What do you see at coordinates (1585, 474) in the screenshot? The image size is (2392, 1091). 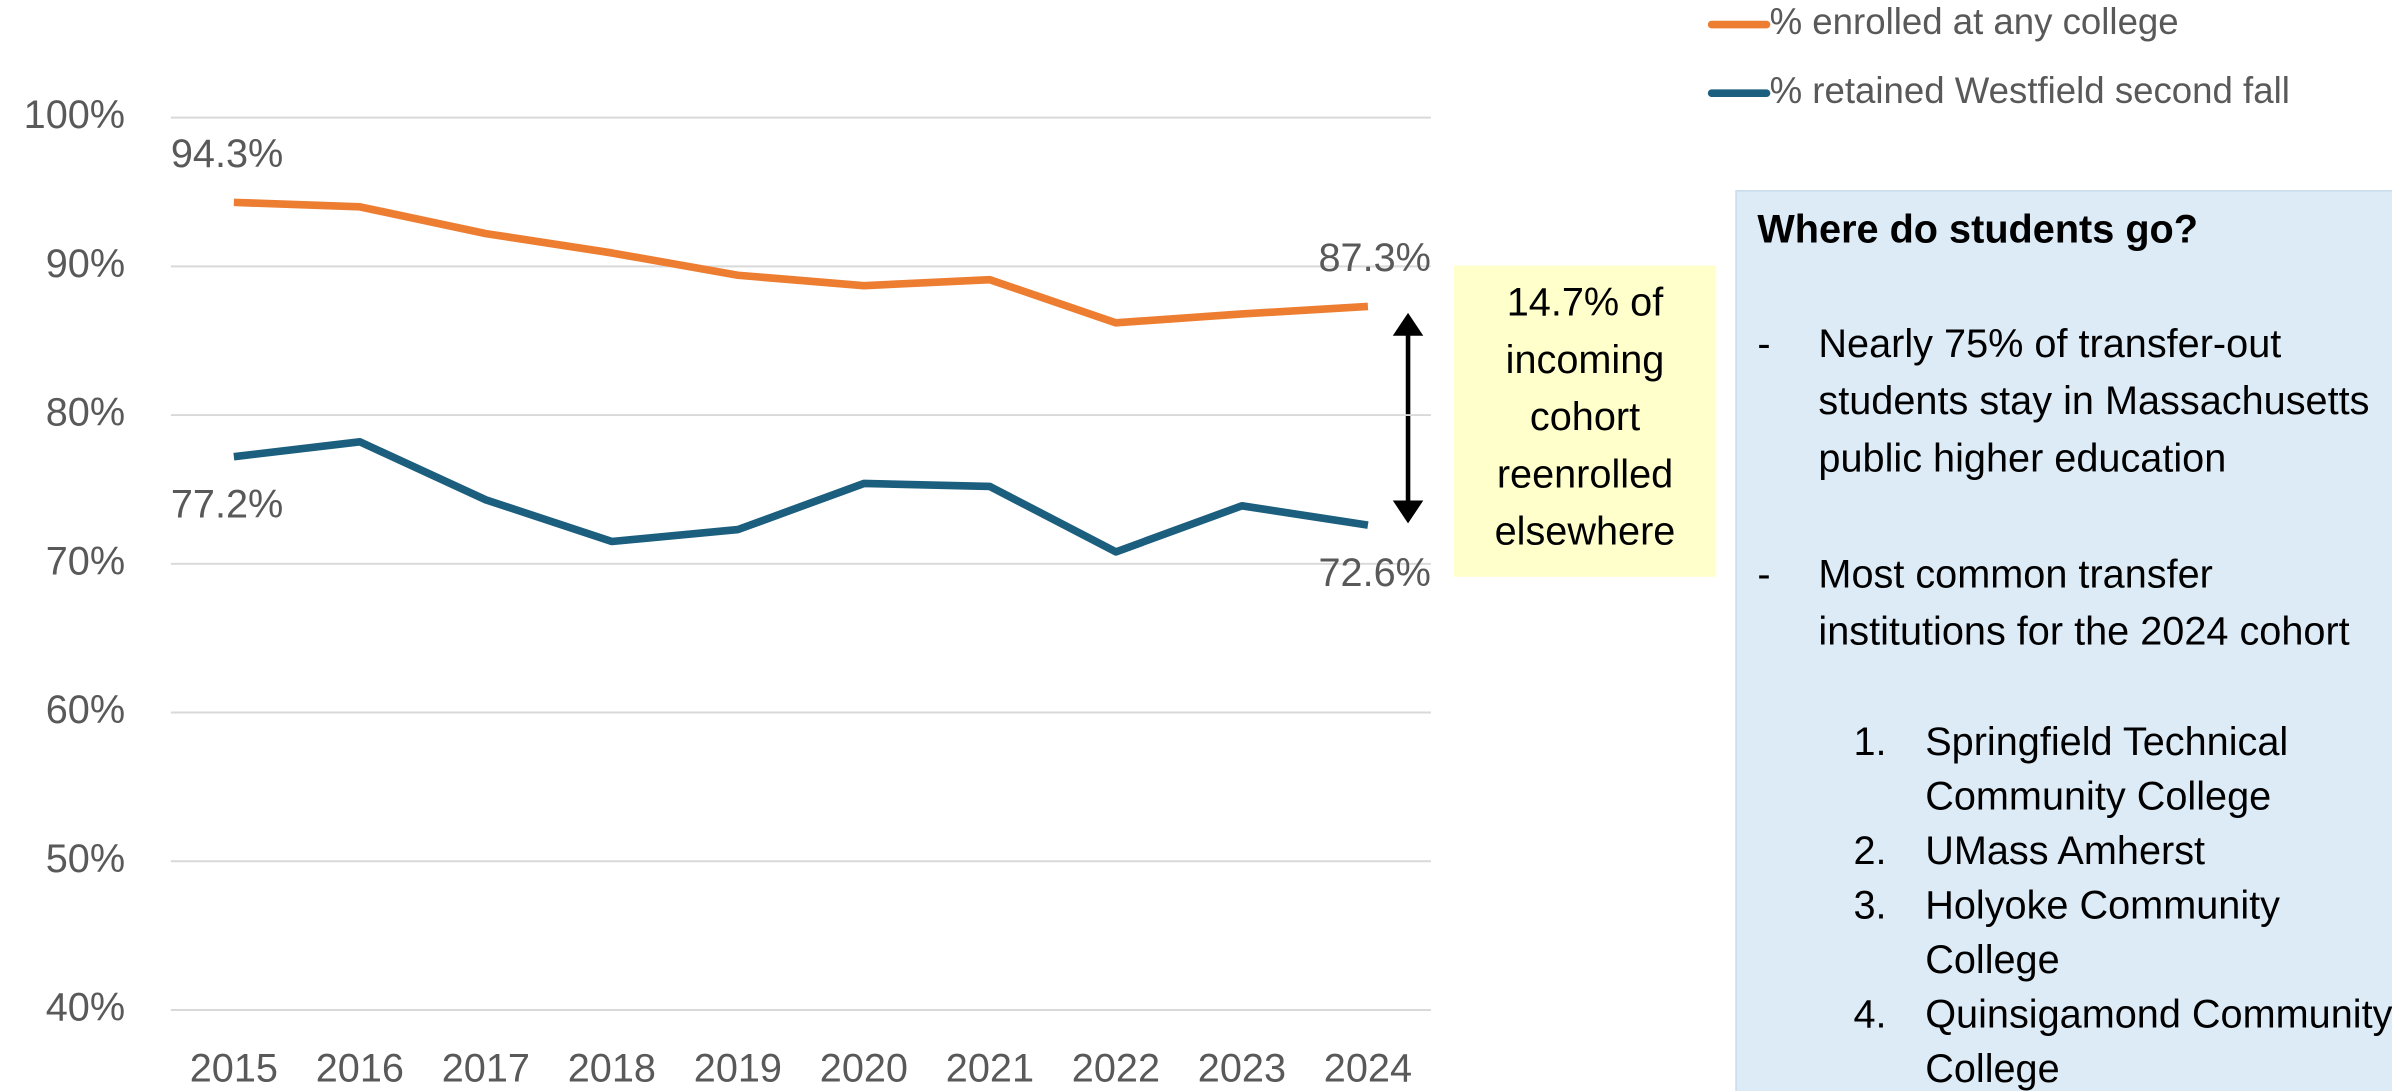 I see `annotation-text: reenrolled` at bounding box center [1585, 474].